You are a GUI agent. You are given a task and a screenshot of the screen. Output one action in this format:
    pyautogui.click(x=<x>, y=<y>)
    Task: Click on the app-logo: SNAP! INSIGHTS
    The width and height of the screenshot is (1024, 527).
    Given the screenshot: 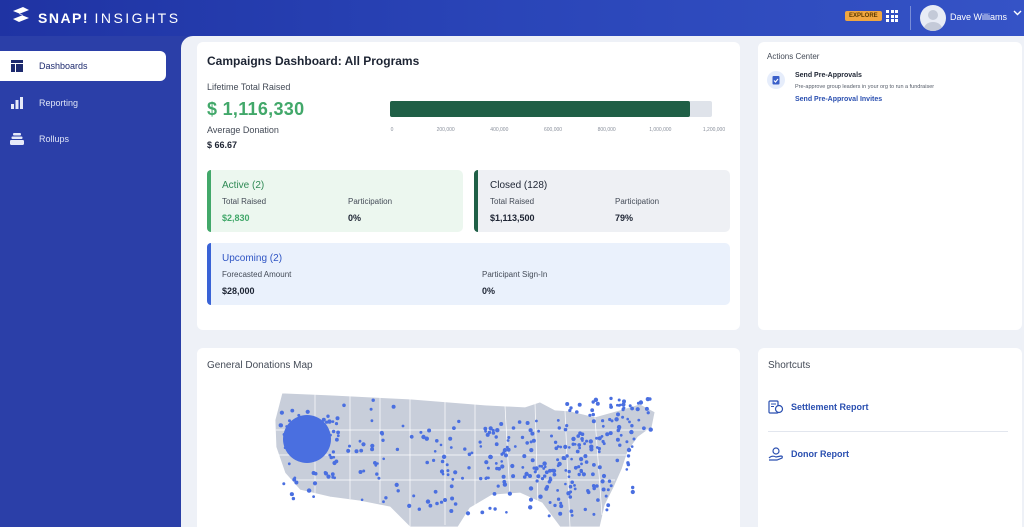 What is the action you would take?
    pyautogui.click(x=95, y=17)
    